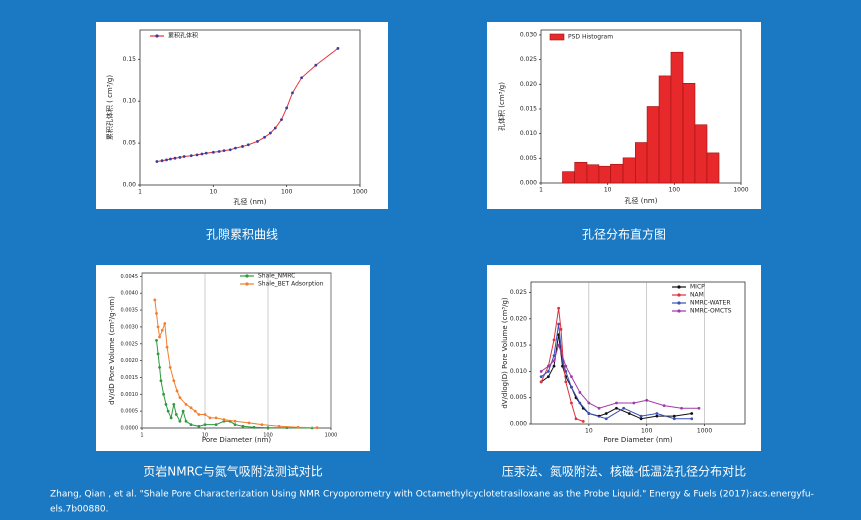 The width and height of the screenshot is (861, 520). I want to click on citation: els.7b00880., so click(79, 510).